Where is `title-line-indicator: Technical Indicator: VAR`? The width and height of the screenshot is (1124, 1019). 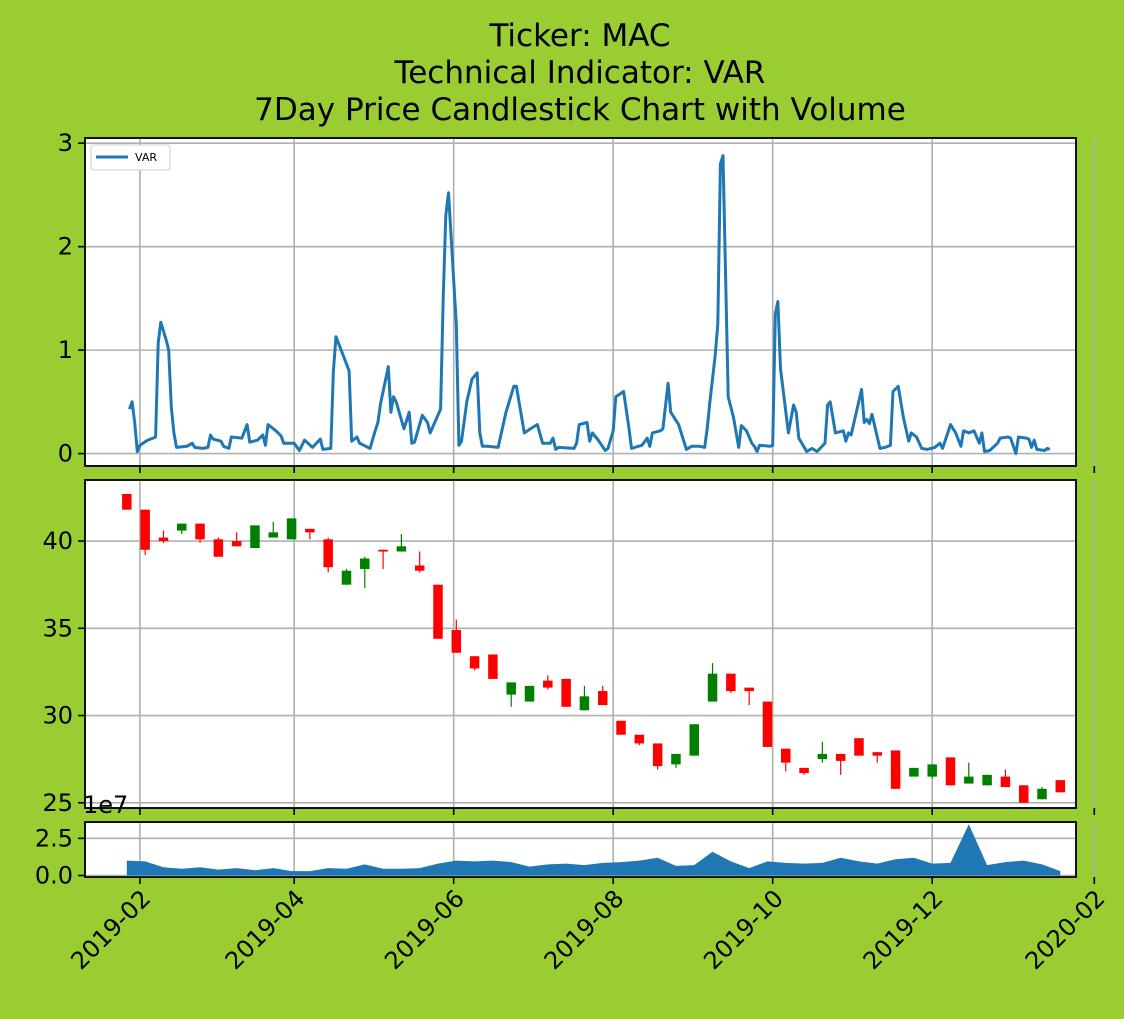 title-line-indicator: Technical Indicator: VAR is located at coordinates (580, 73).